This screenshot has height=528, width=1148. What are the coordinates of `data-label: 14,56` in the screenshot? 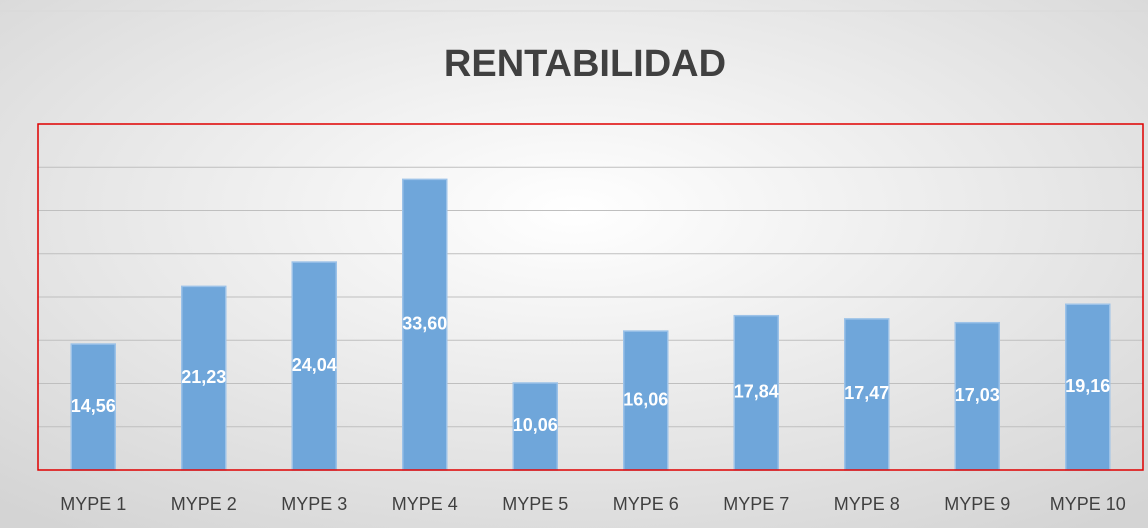 It's located at (93, 406).